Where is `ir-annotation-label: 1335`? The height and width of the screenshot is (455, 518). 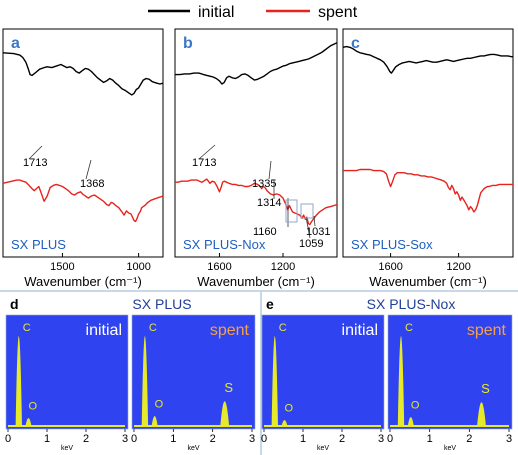 ir-annotation-label: 1335 is located at coordinates (264, 184).